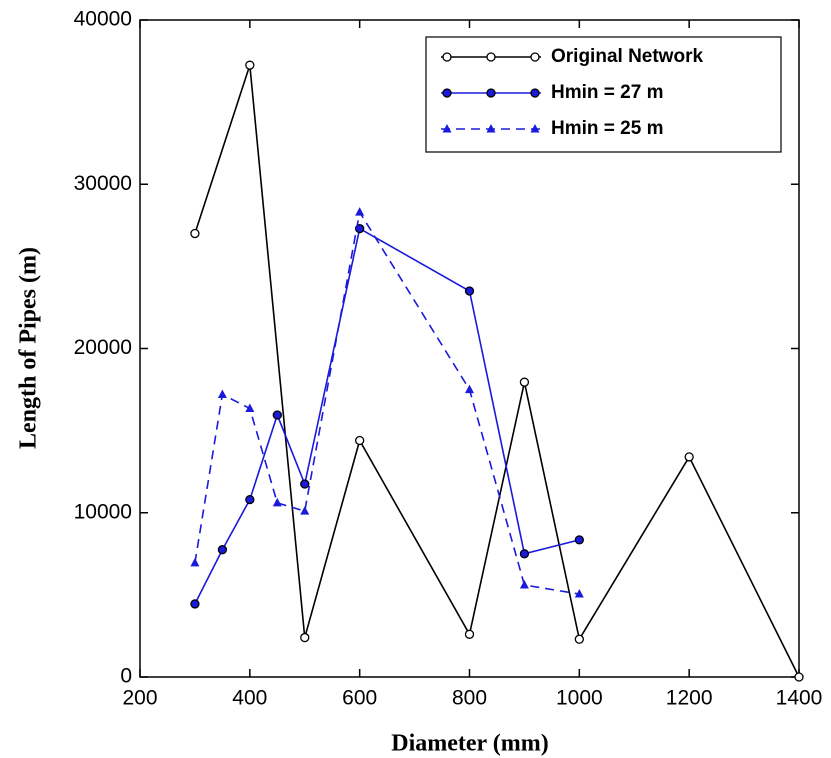 Image resolution: width=831 pixels, height=758 pixels. I want to click on legend-label: Hmin = 27 m, so click(607, 92).